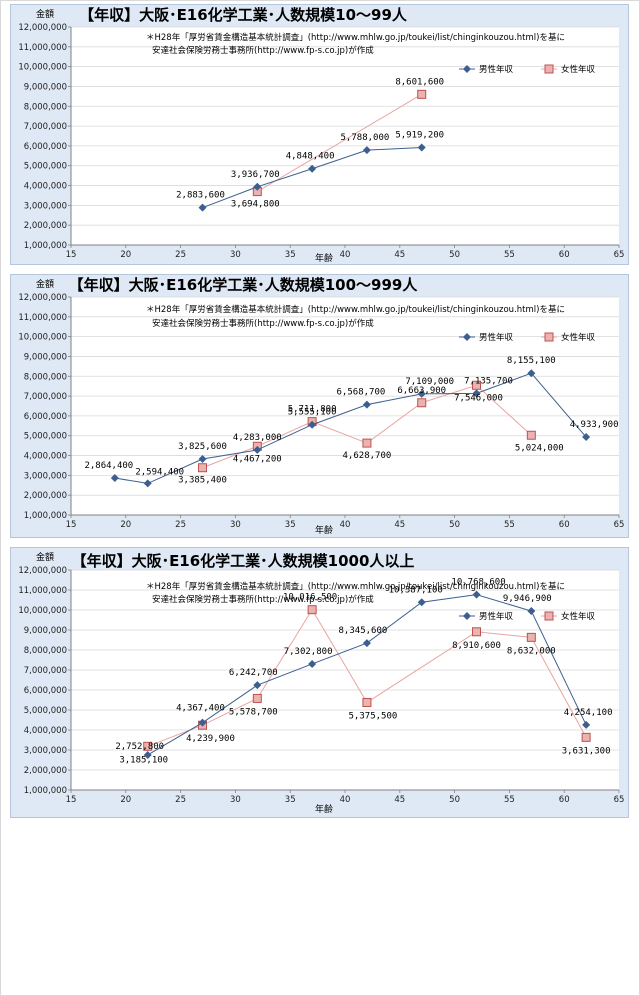 The width and height of the screenshot is (640, 996). What do you see at coordinates (588, 713) in the screenshot?
I see `male-data-label: 4,254,100` at bounding box center [588, 713].